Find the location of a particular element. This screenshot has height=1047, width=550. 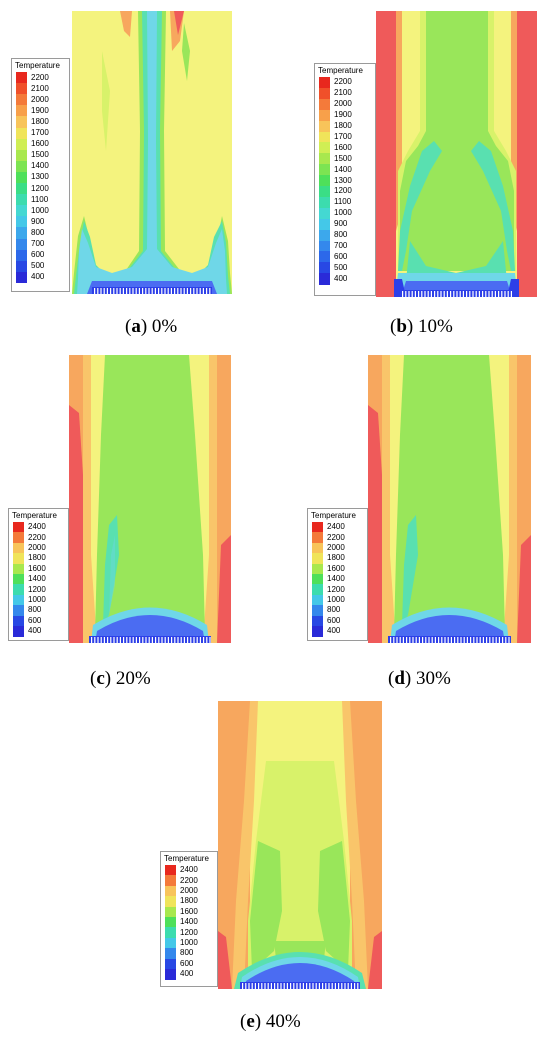

legend-tick-label: 900 is located at coordinates (38, 221).